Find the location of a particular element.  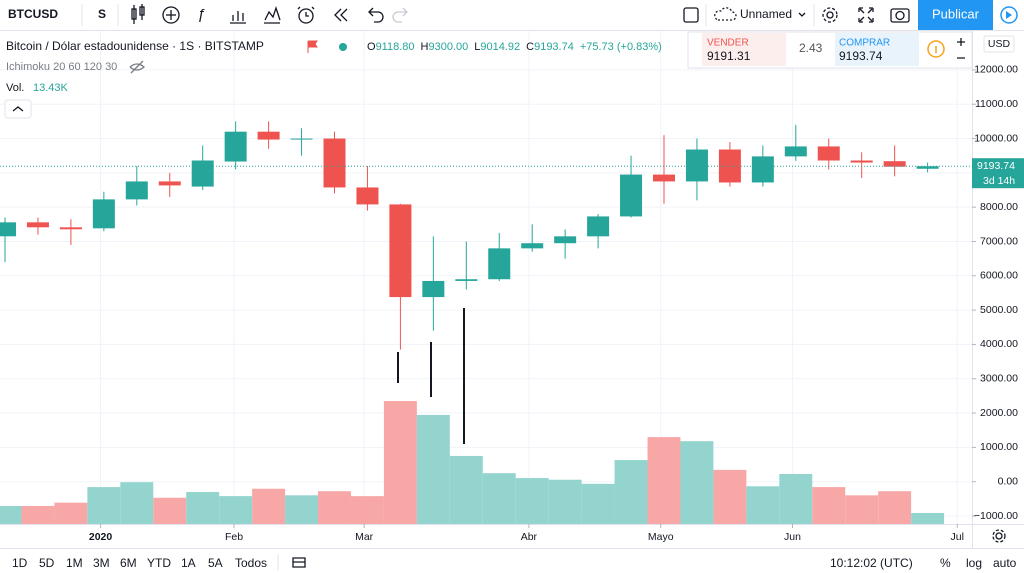

sell-price: 9191.31 is located at coordinates (729, 56).